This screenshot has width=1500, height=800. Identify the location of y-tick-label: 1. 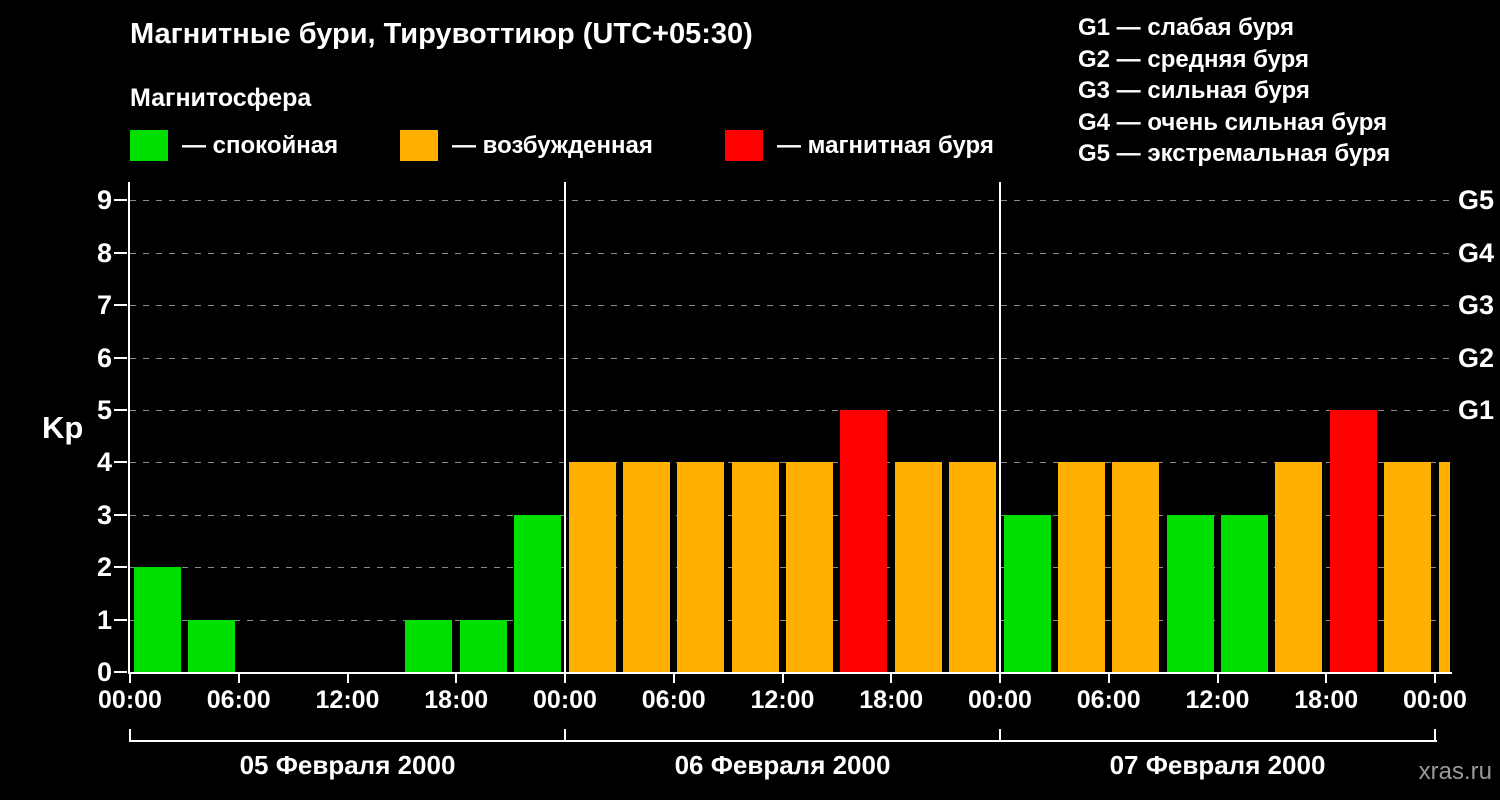
(104, 619).